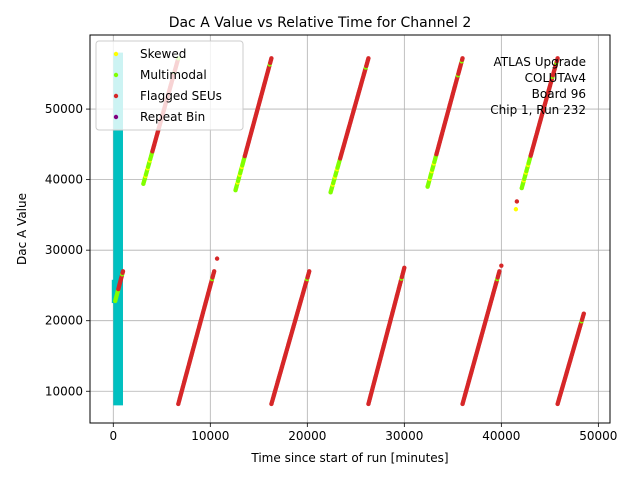 This screenshot has width=640, height=480. Describe the element at coordinates (64, 321) in the screenshot. I see `y-tick-label: 20000` at that location.